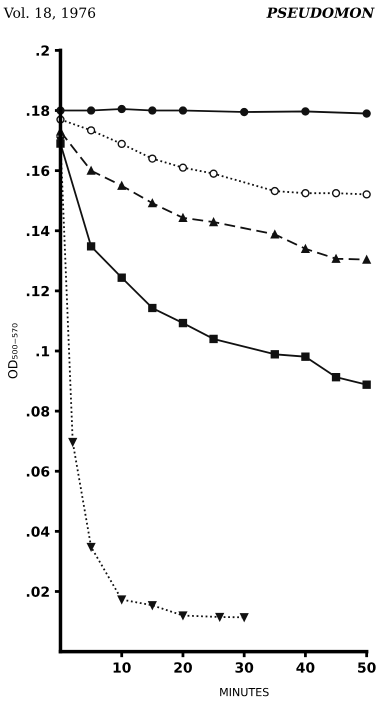  What do you see at coordinates (38, 471) in the screenshot?
I see `y-tick-label: .06` at bounding box center [38, 471].